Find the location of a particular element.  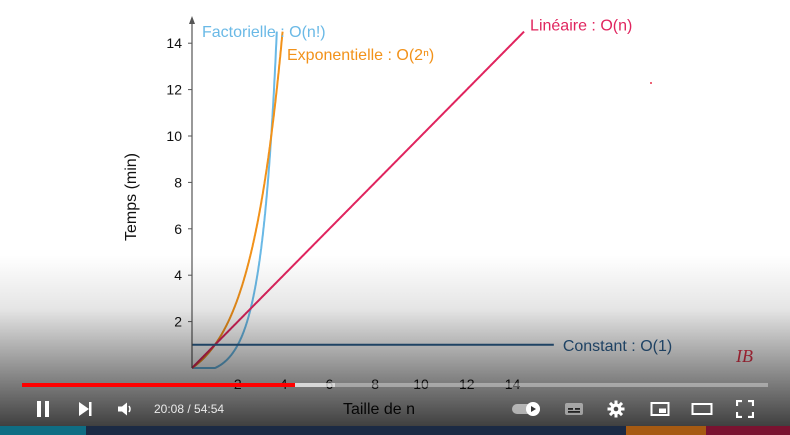

y-tick-label: 10 is located at coordinates (174, 136).